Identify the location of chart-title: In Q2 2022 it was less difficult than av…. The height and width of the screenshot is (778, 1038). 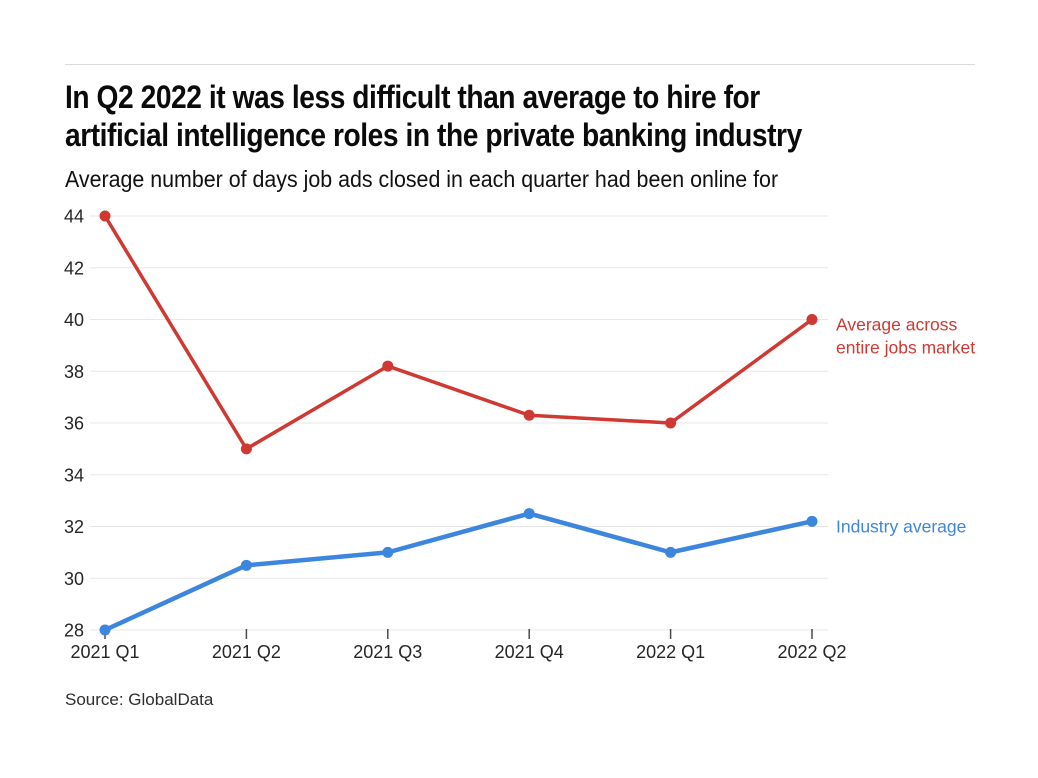
(433, 116).